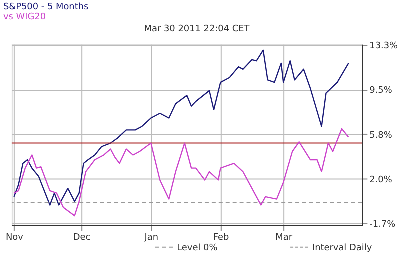  Describe the element at coordinates (197, 29) in the screenshot. I see `text: Mar 30 2011 22:04 CET` at that location.